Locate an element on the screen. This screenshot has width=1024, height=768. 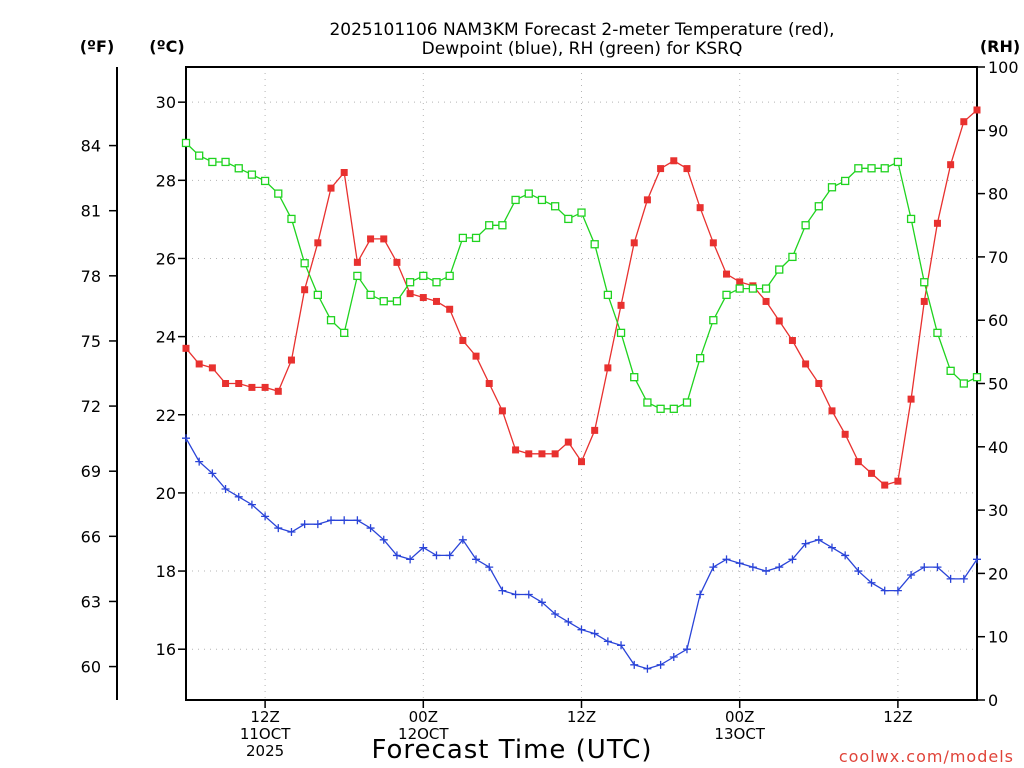
fahrenheit-tick-label: 81 is located at coordinates (91, 211).